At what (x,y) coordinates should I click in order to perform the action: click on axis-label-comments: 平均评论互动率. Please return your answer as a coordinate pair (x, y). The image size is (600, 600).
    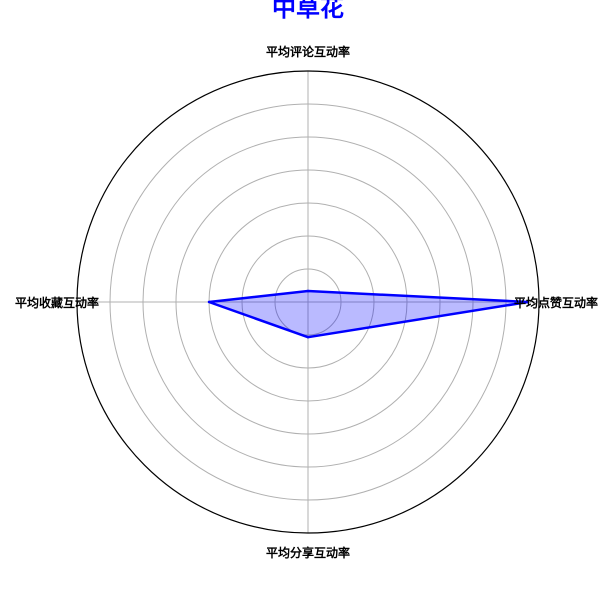
    Looking at the image, I should click on (308, 51).